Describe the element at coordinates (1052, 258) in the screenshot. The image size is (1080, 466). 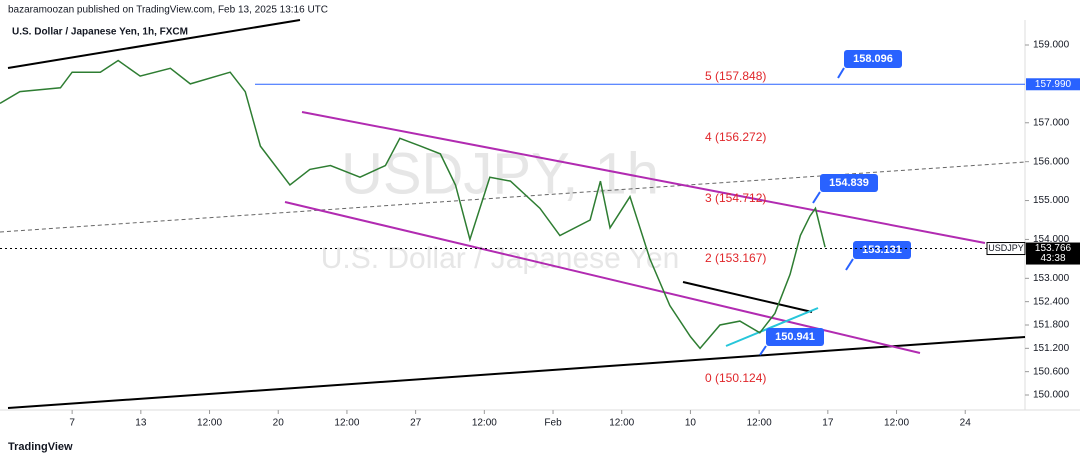
I see `countdown: 43:38` at that location.